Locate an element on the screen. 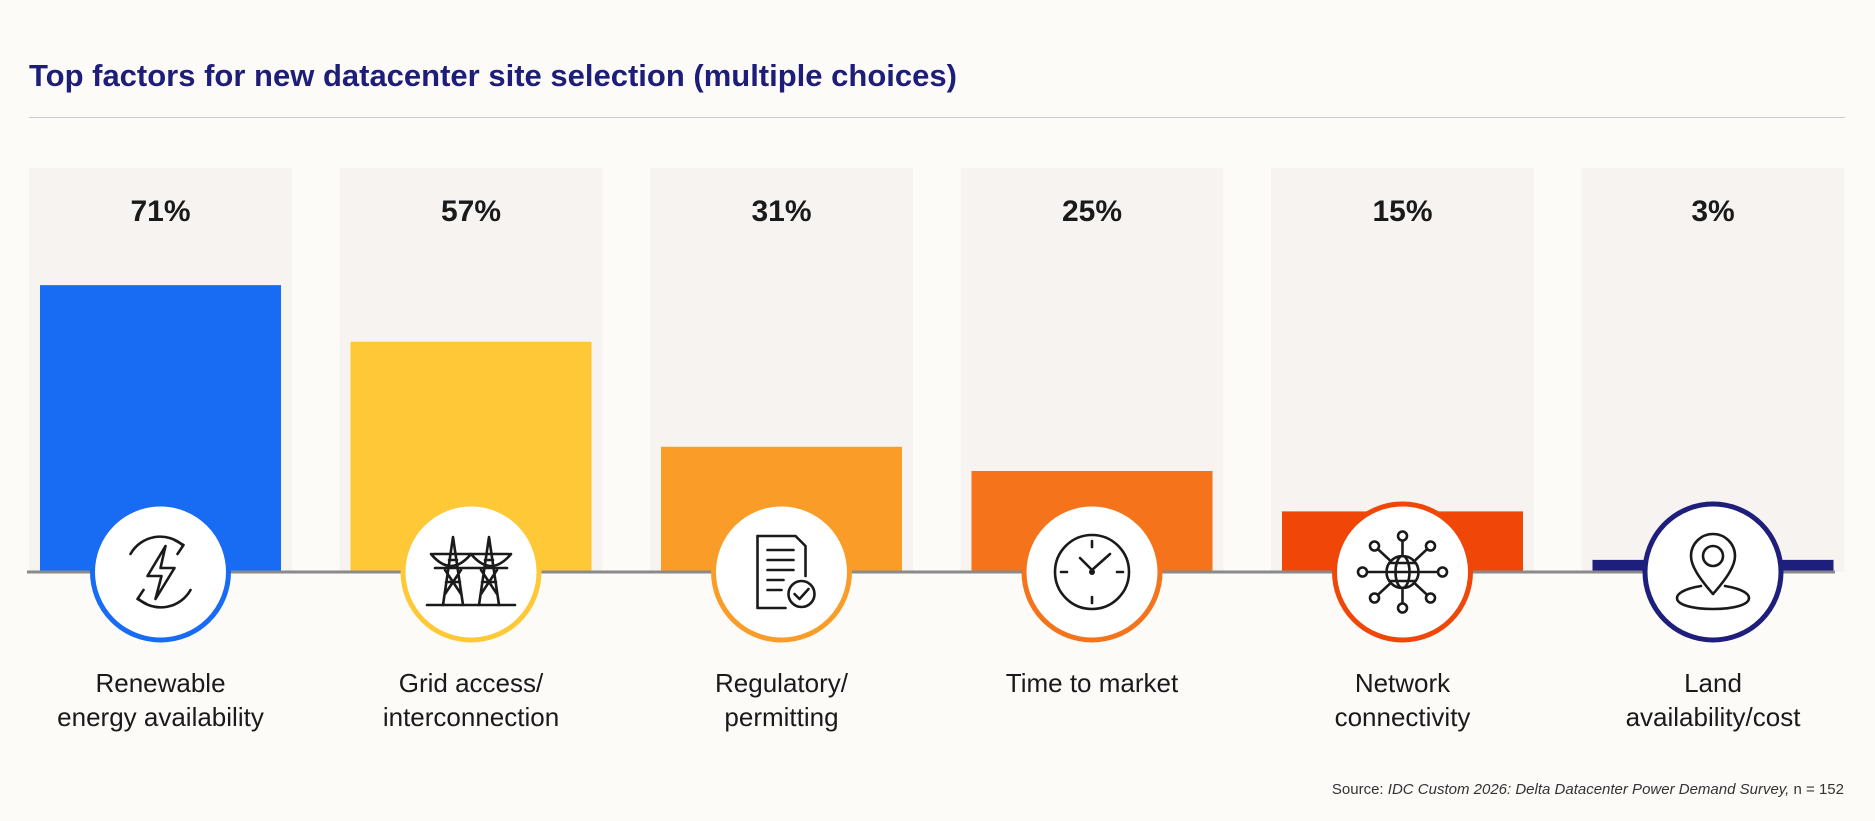  permit-document-icon is located at coordinates (786, 572).